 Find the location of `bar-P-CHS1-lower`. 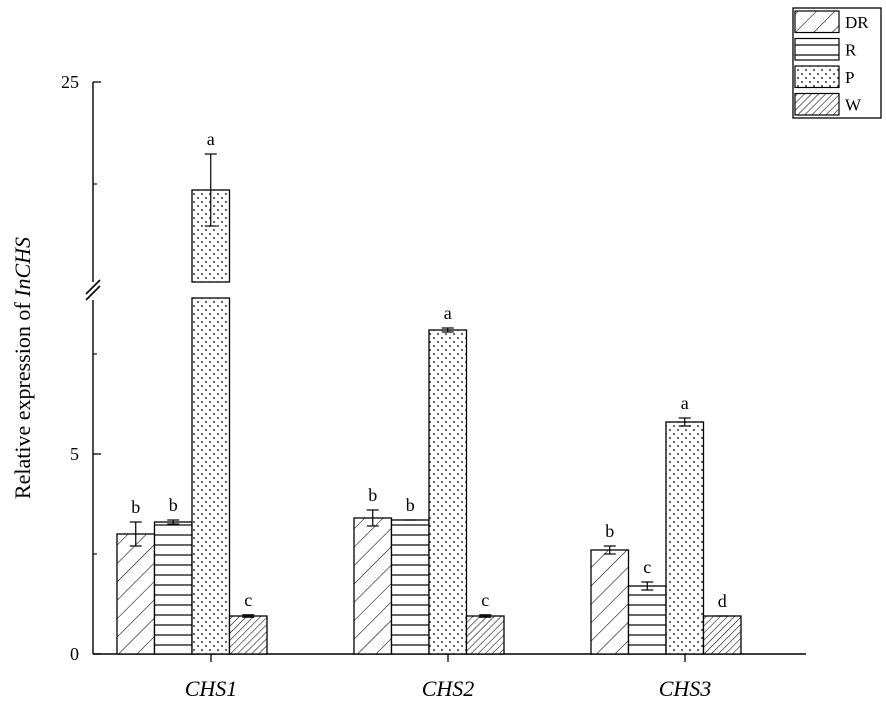

bar-P-CHS1-lower is located at coordinates (211, 476).